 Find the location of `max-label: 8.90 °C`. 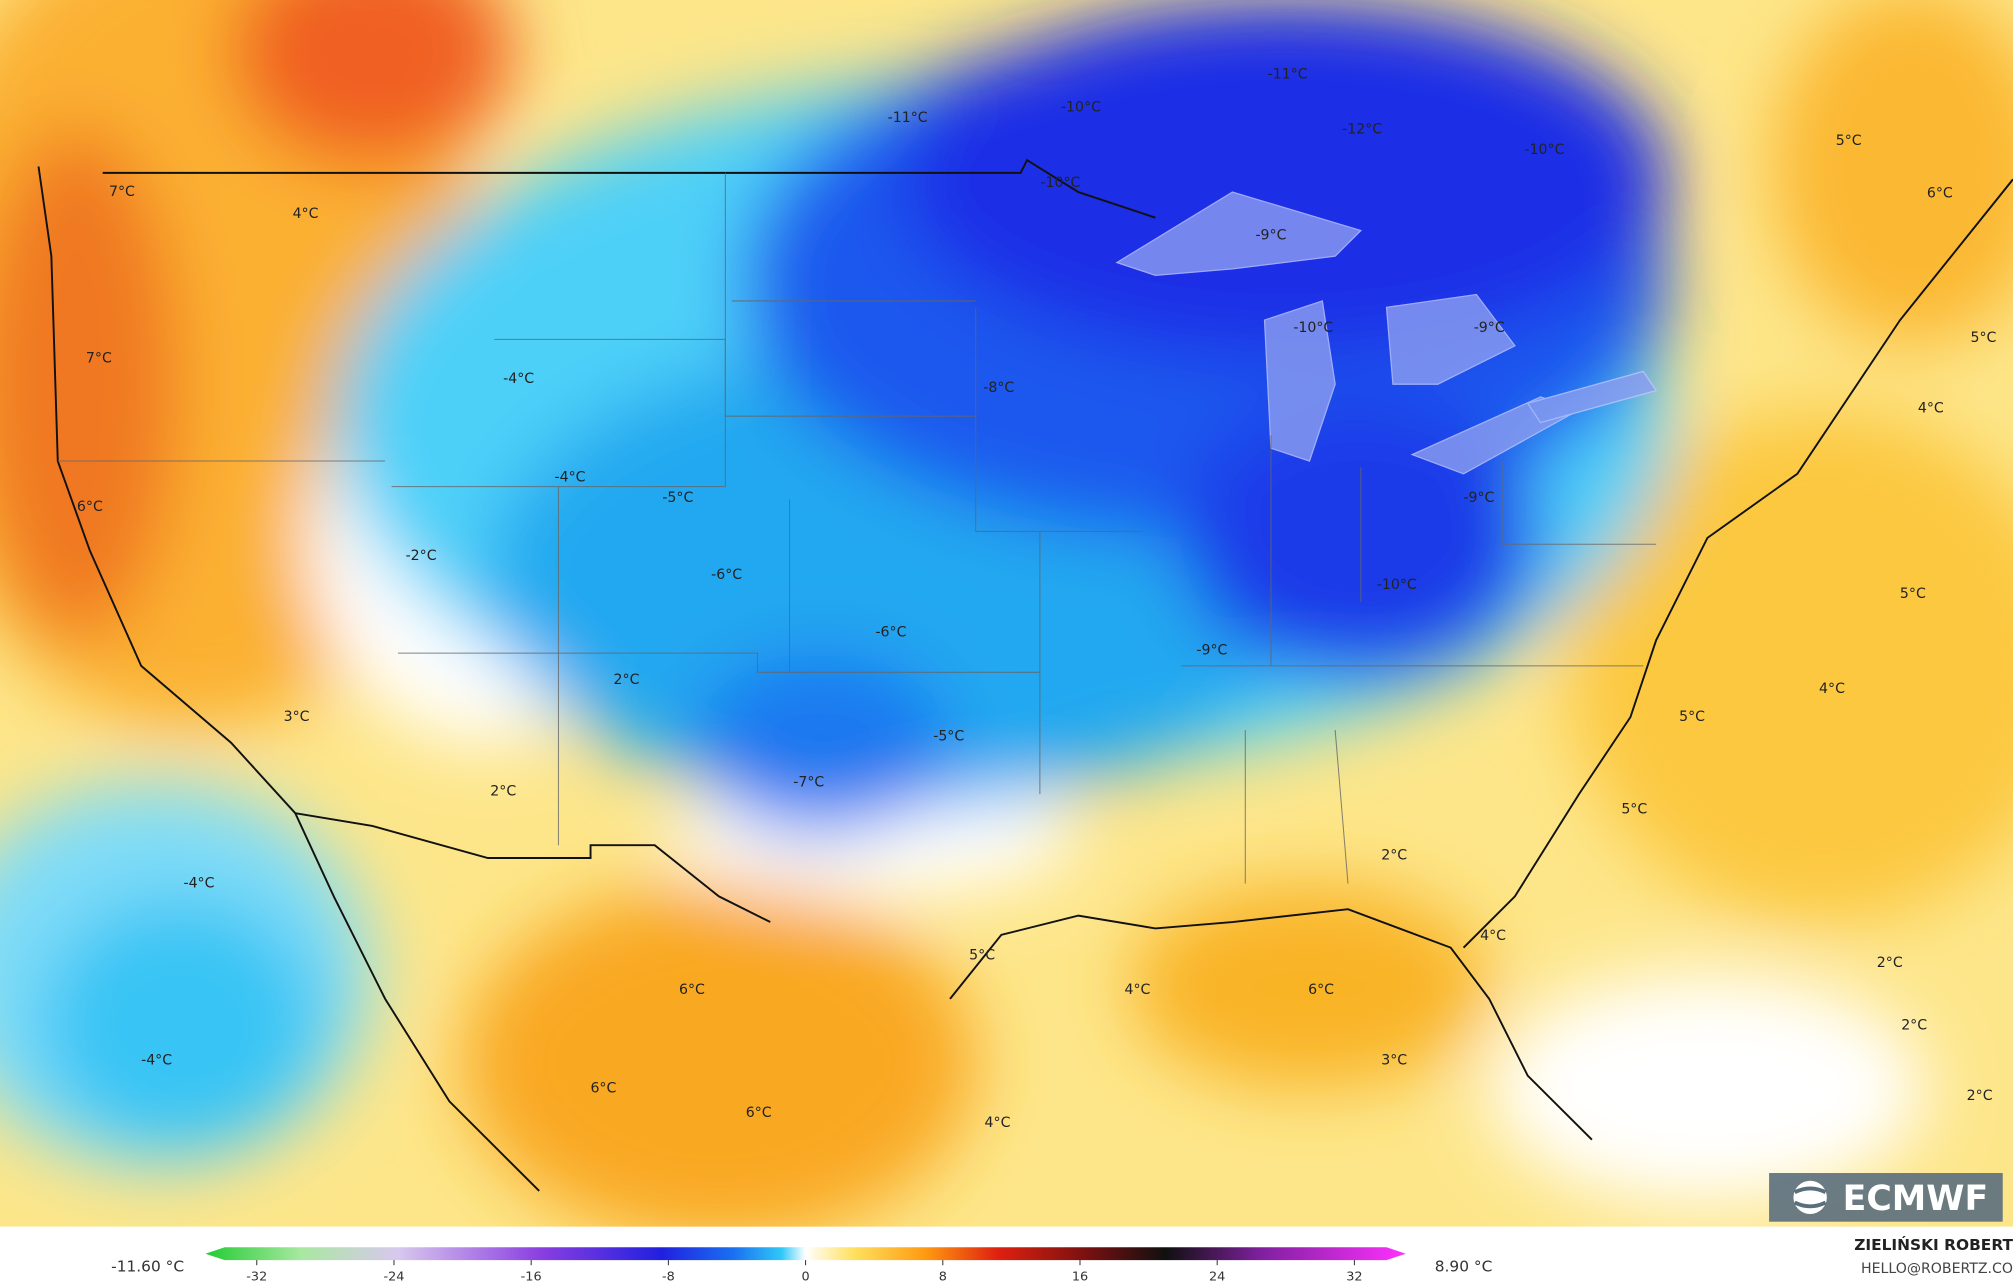

max-label: 8.90 °C is located at coordinates (1464, 1267).